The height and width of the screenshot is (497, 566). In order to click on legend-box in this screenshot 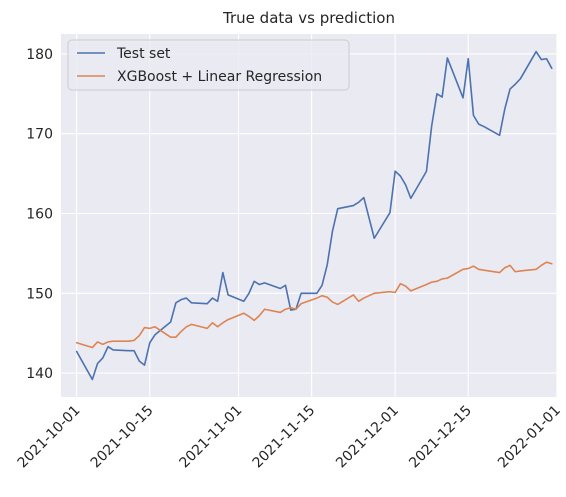, I will do `click(208, 65)`.